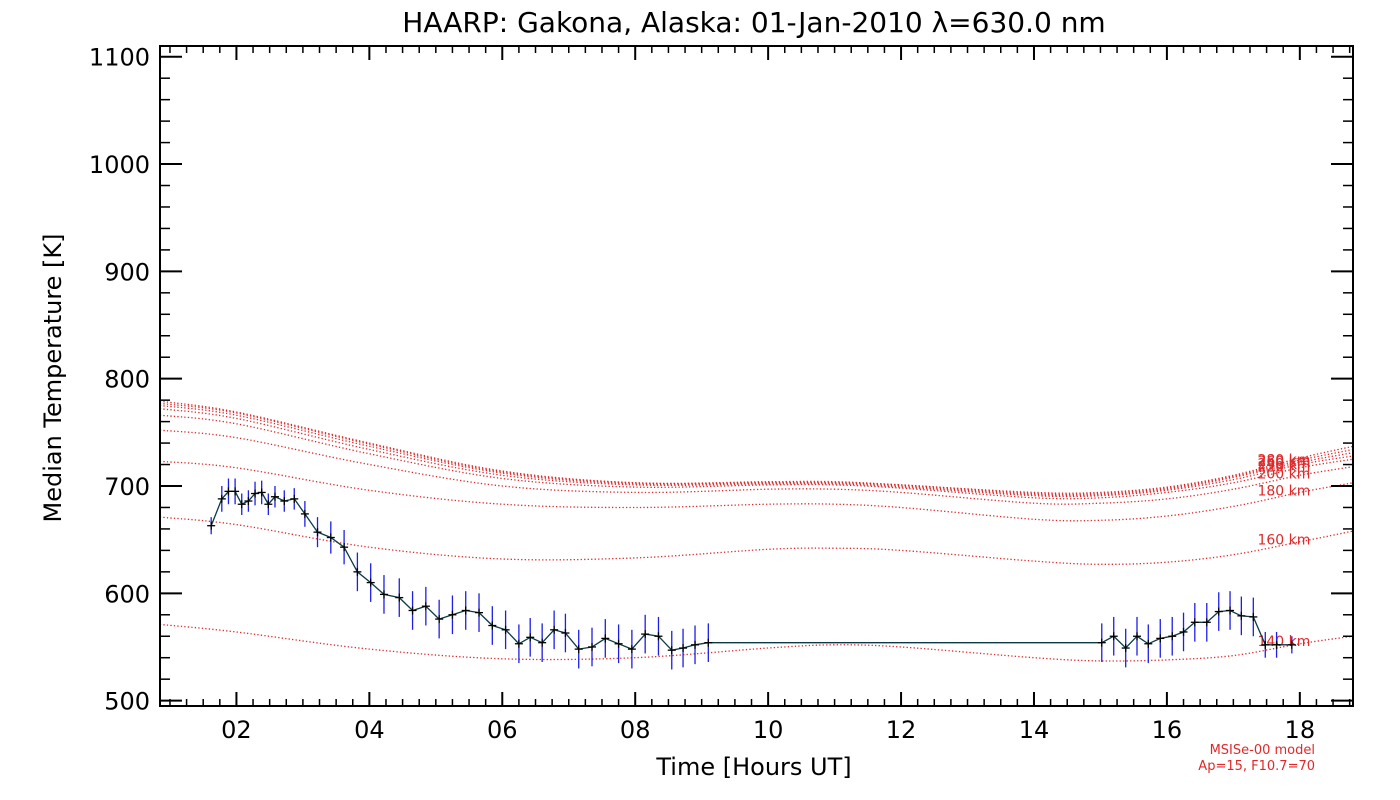 This screenshot has height=800, width=1400. Describe the element at coordinates (1283, 475) in the screenshot. I see `model-label-200-km: 200 km` at that location.